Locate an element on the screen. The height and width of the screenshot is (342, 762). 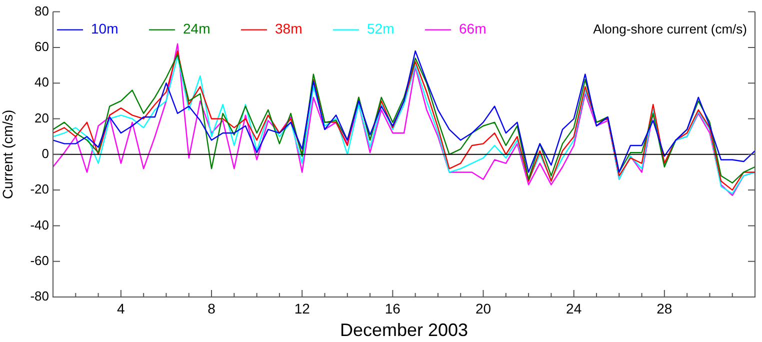
x-tick-label: 28 is located at coordinates (664, 308).